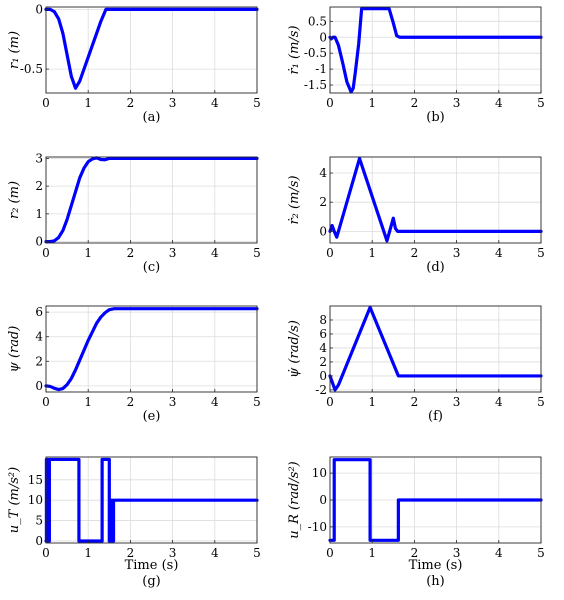 The height and width of the screenshot is (600, 564). What do you see at coordinates (435, 416) in the screenshot?
I see `subplot-caption: (f)` at bounding box center [435, 416].